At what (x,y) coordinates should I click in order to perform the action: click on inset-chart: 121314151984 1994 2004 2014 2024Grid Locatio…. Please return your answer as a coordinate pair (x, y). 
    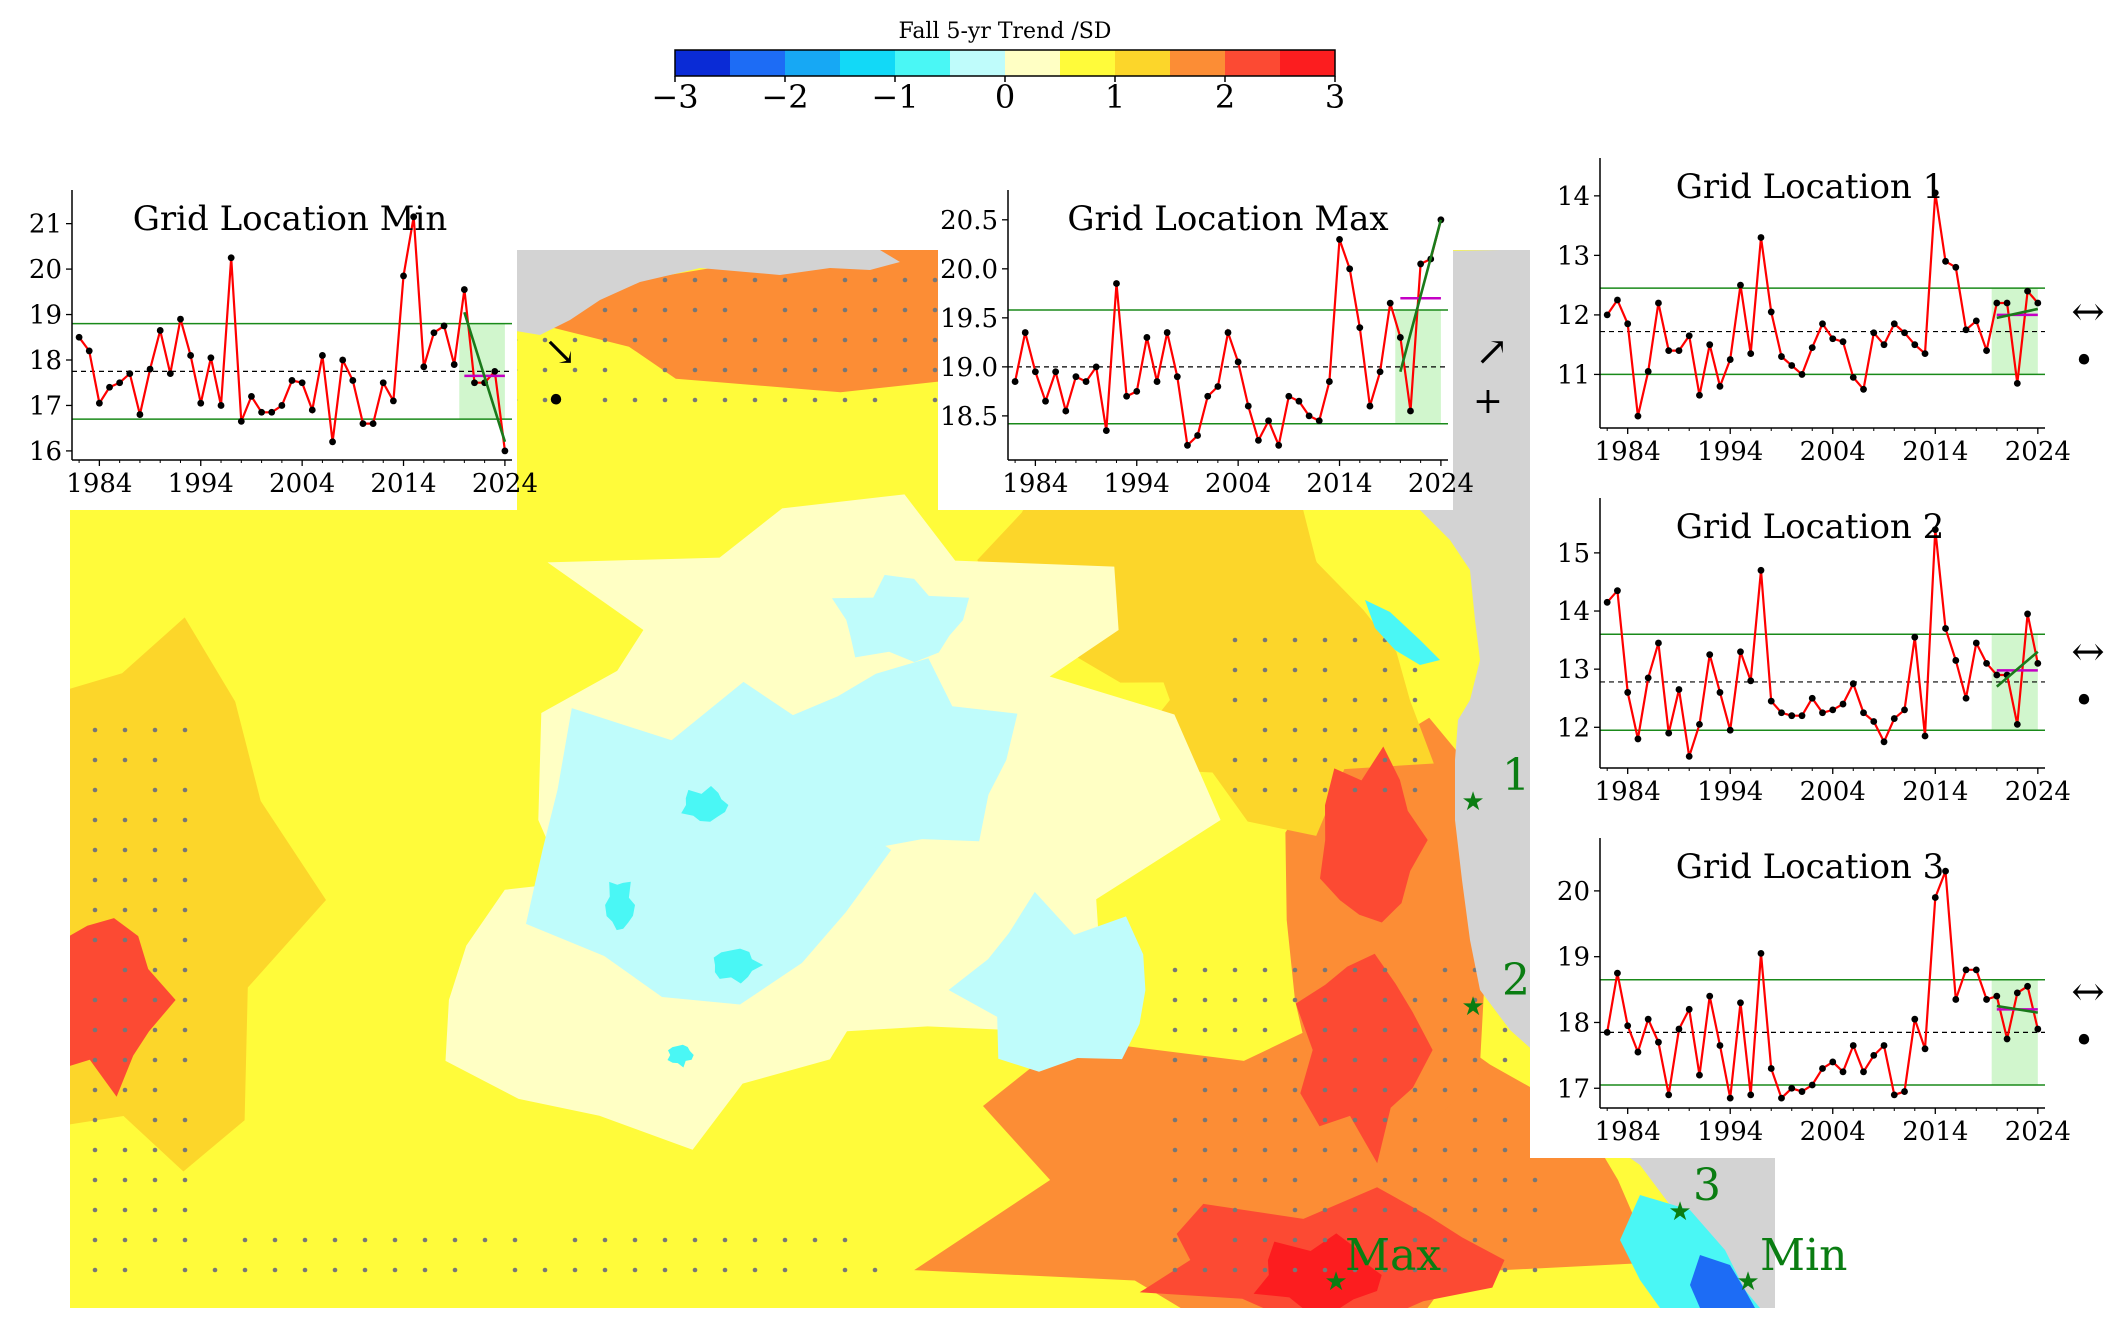
    Looking at the image, I should click on (1817, 643).